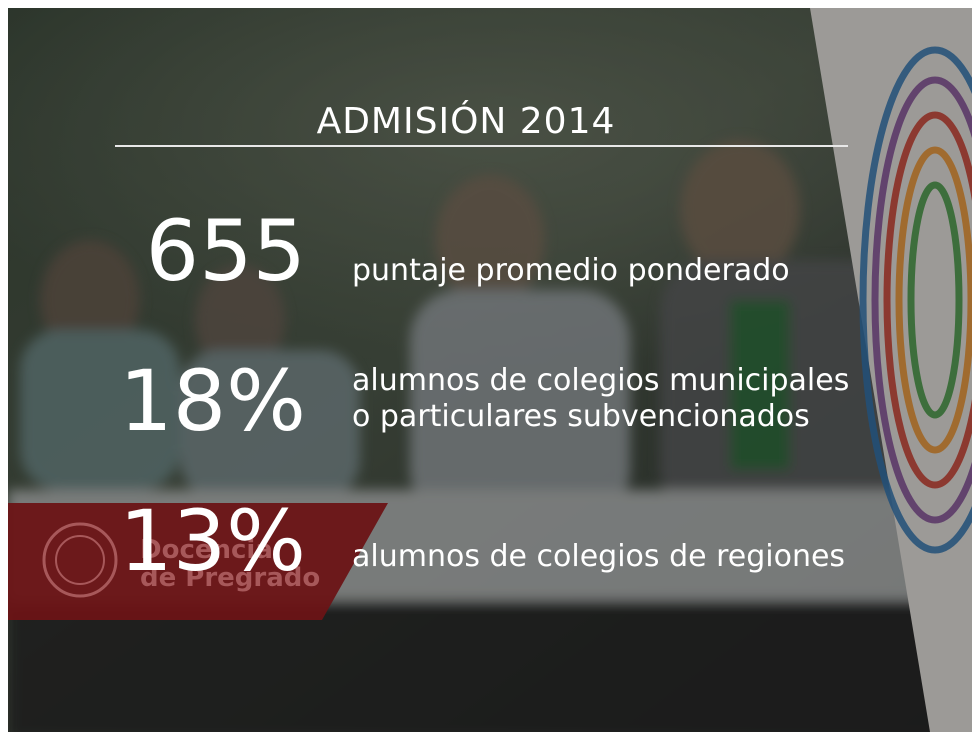 This screenshot has height=740, width=980. What do you see at coordinates (230, 578) in the screenshot?
I see `logo-text: de Pregrado` at bounding box center [230, 578].